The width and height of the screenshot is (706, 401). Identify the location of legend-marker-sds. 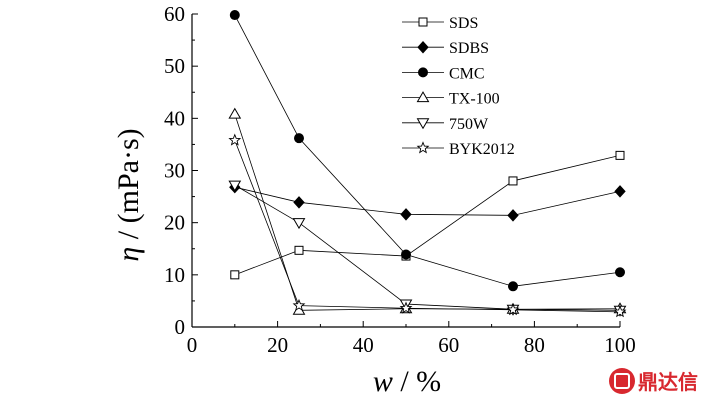
(423, 22).